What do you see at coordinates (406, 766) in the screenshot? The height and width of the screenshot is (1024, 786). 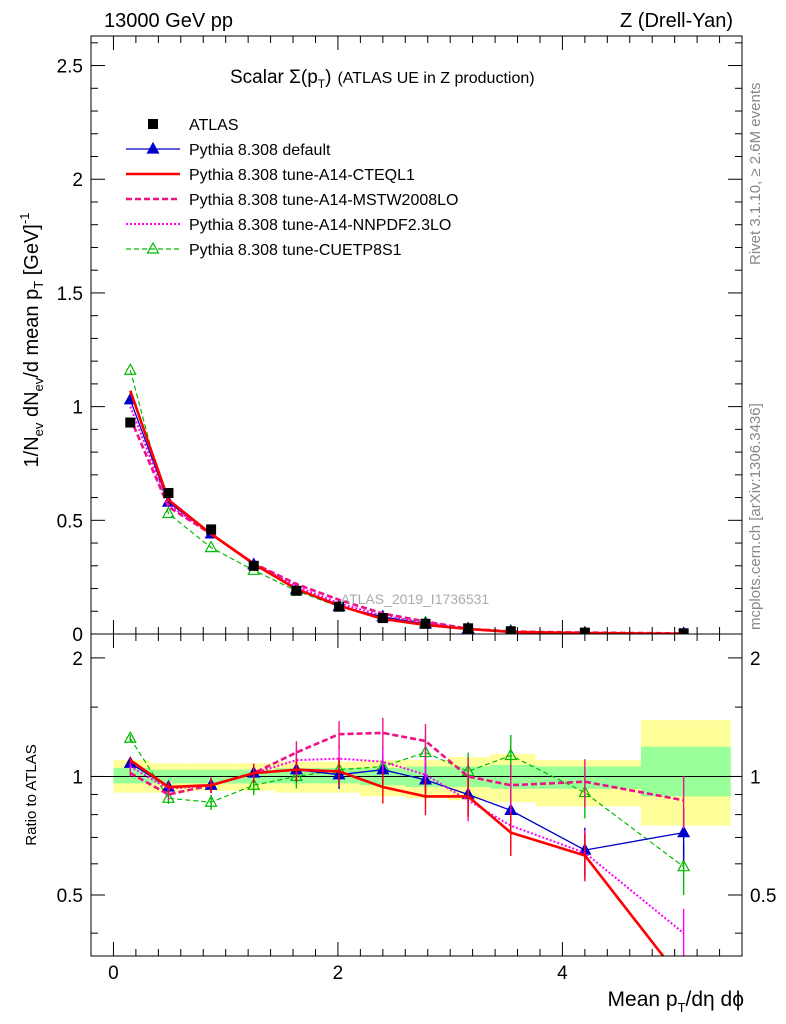 I see `ratio-line-mstw` at bounding box center [406, 766].